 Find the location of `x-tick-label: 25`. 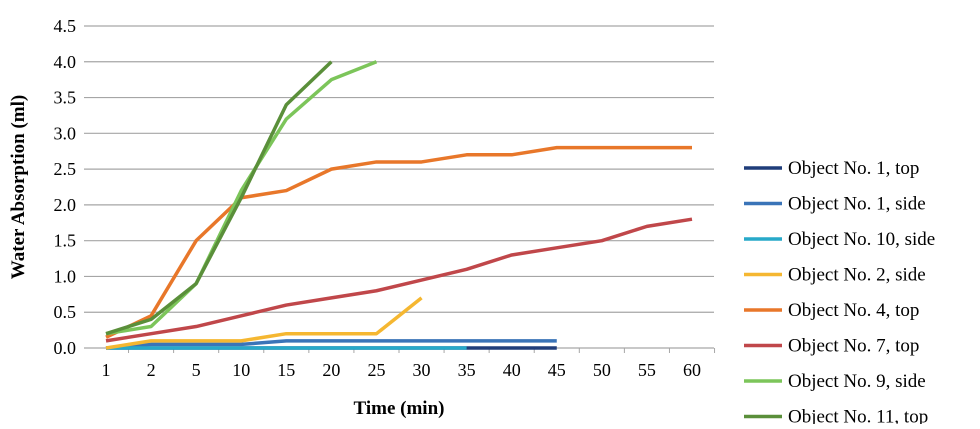

x-tick-label: 25 is located at coordinates (376, 370).